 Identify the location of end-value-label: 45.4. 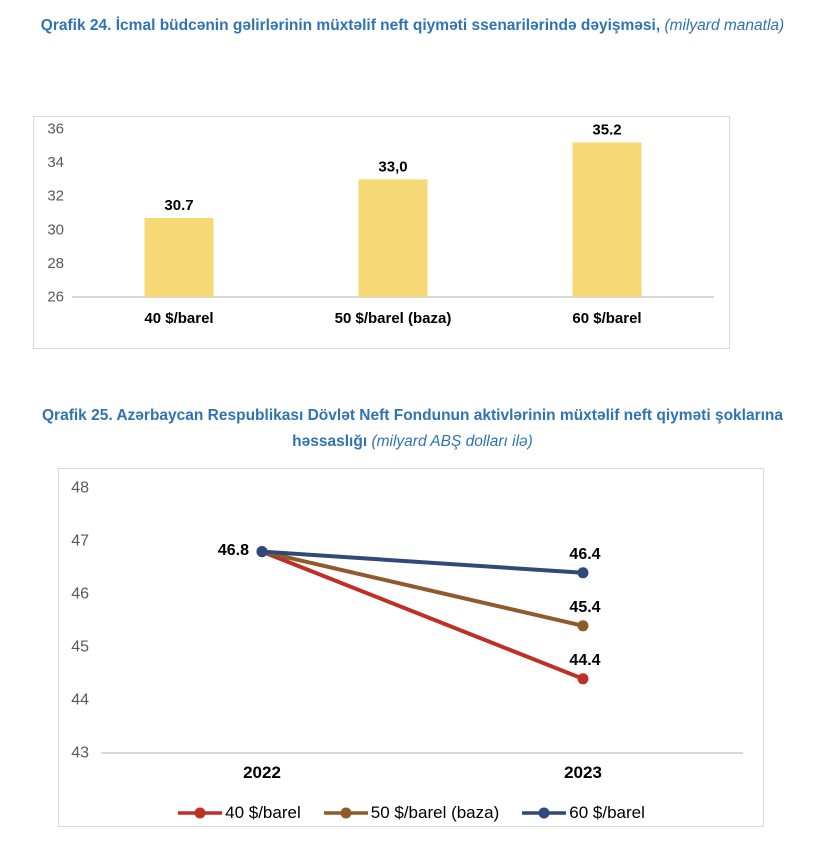
(584, 607).